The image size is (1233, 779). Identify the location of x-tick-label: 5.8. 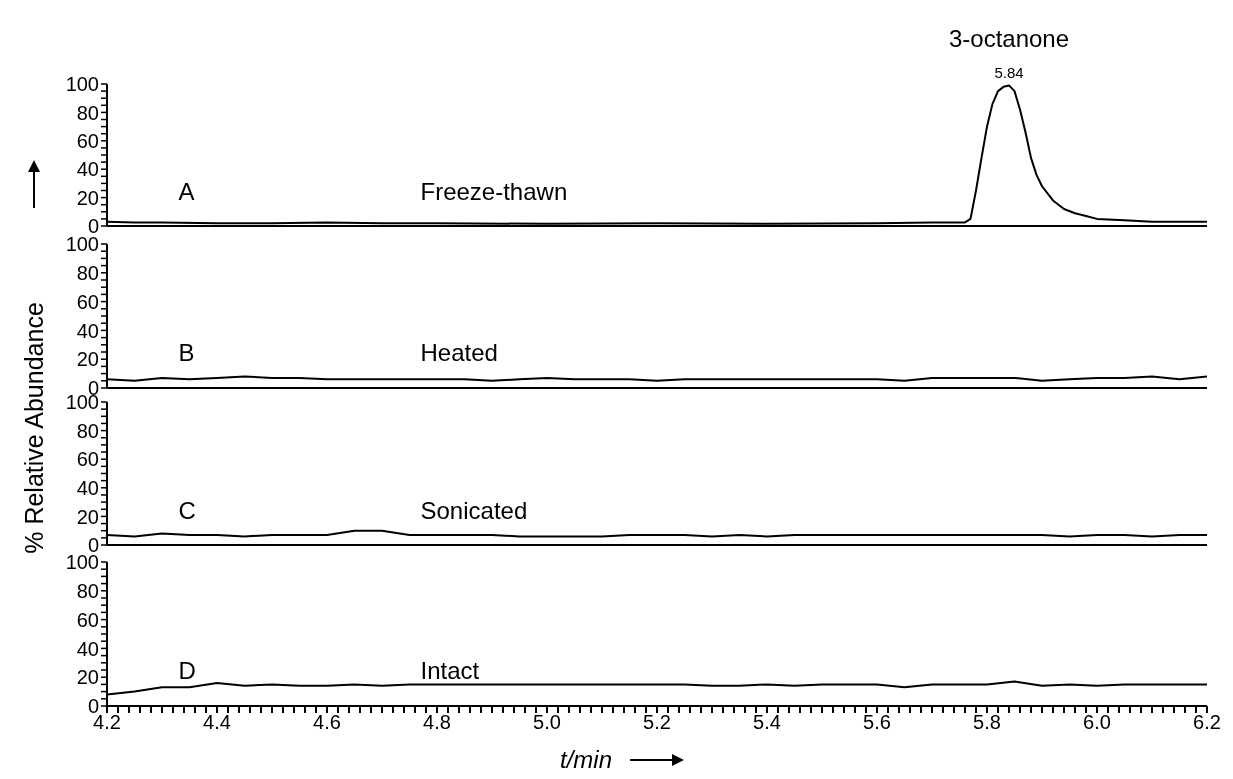
(987, 722).